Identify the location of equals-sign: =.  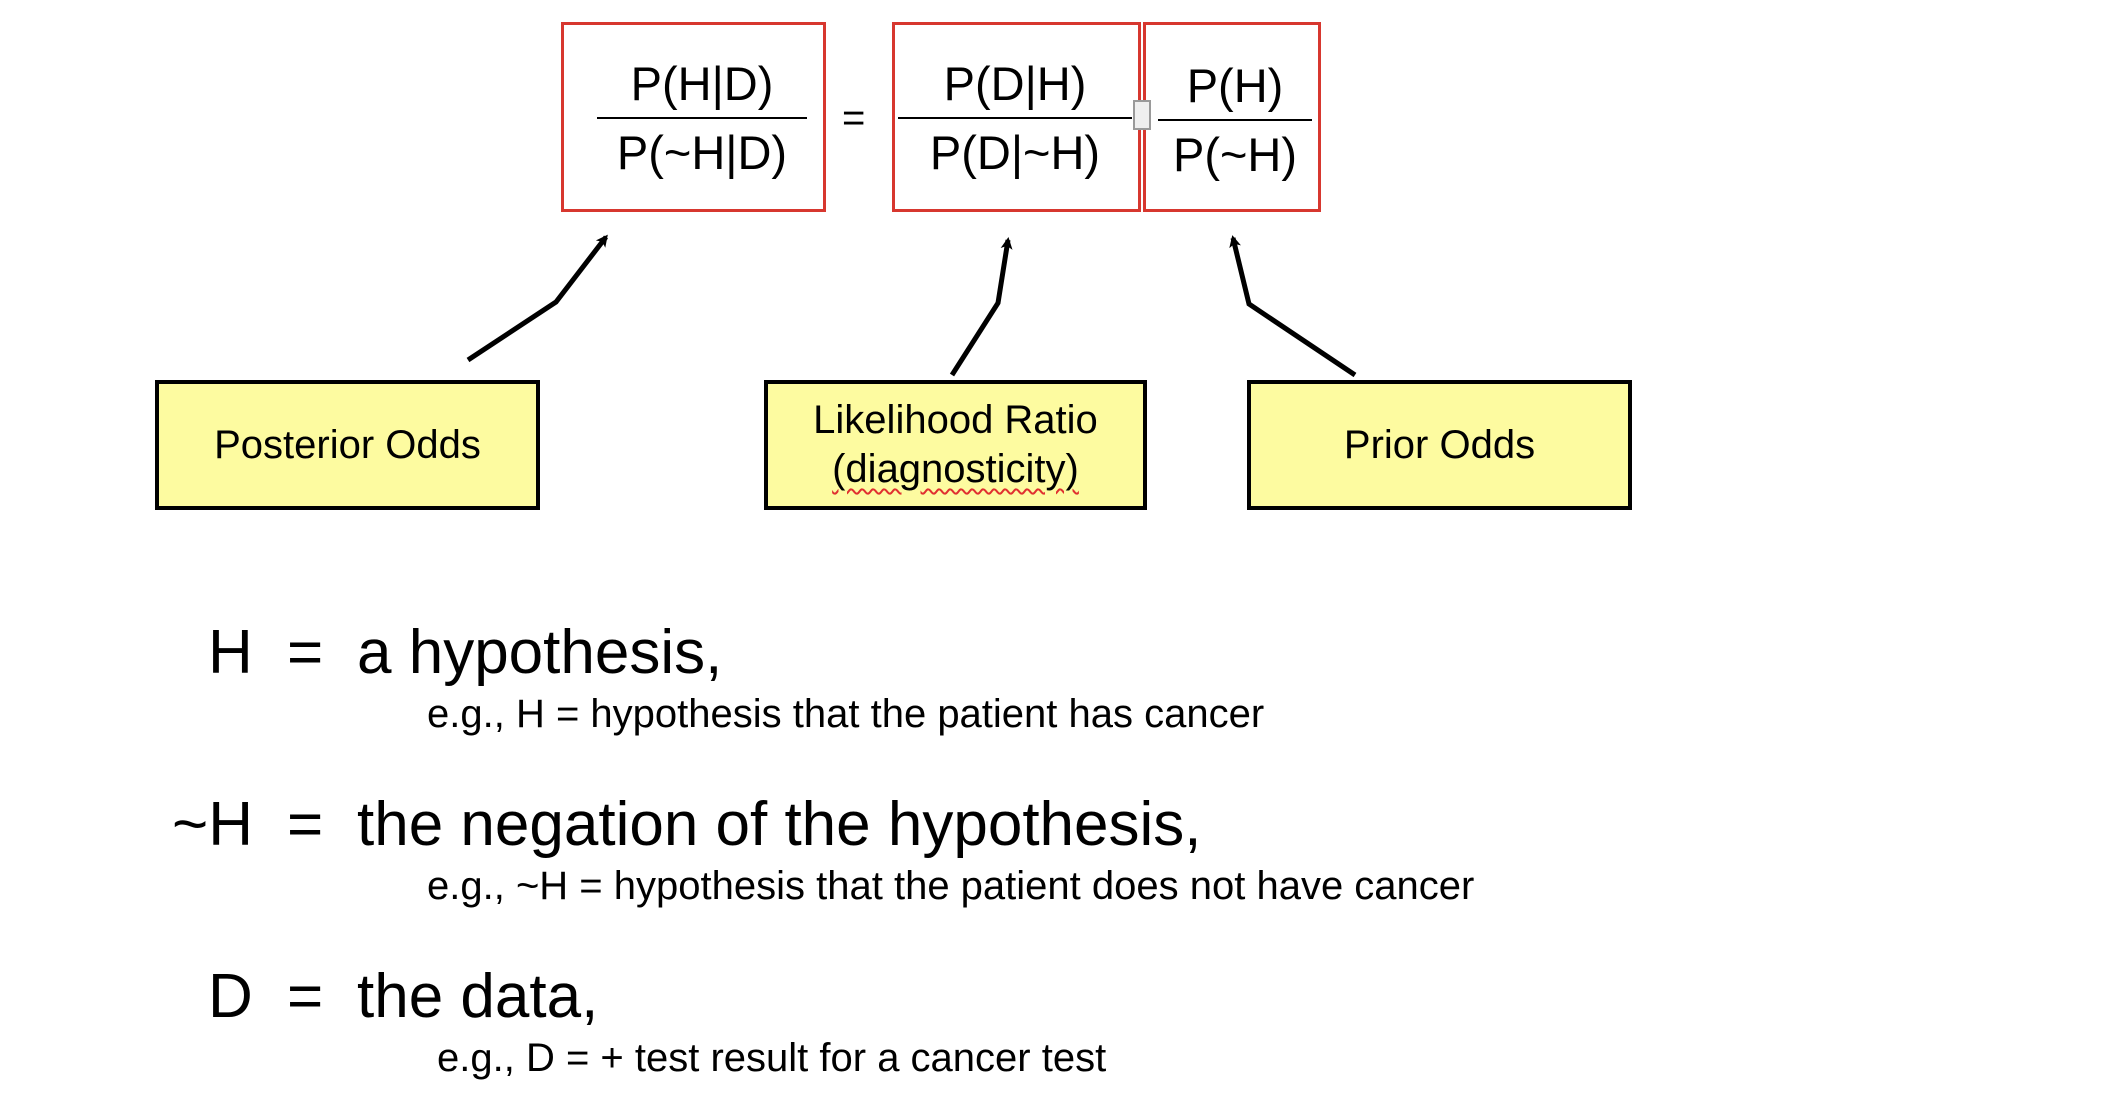
(854, 118).